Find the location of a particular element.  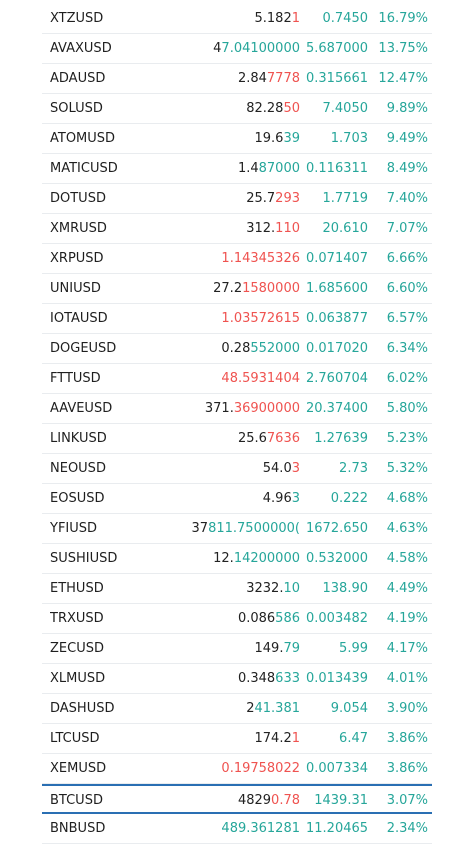

ticker-row-avaxusd: AVAXUSD 47.04100000 5.68700000 13.75% is located at coordinates (237, 49).